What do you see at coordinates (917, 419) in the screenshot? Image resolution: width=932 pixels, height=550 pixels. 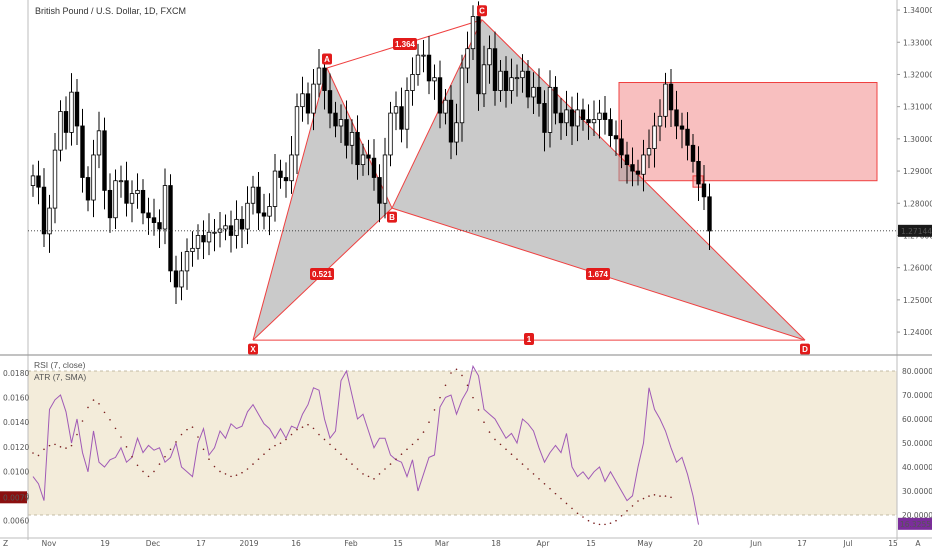 I see `rsi-tick-label: 60.0000` at bounding box center [917, 419].